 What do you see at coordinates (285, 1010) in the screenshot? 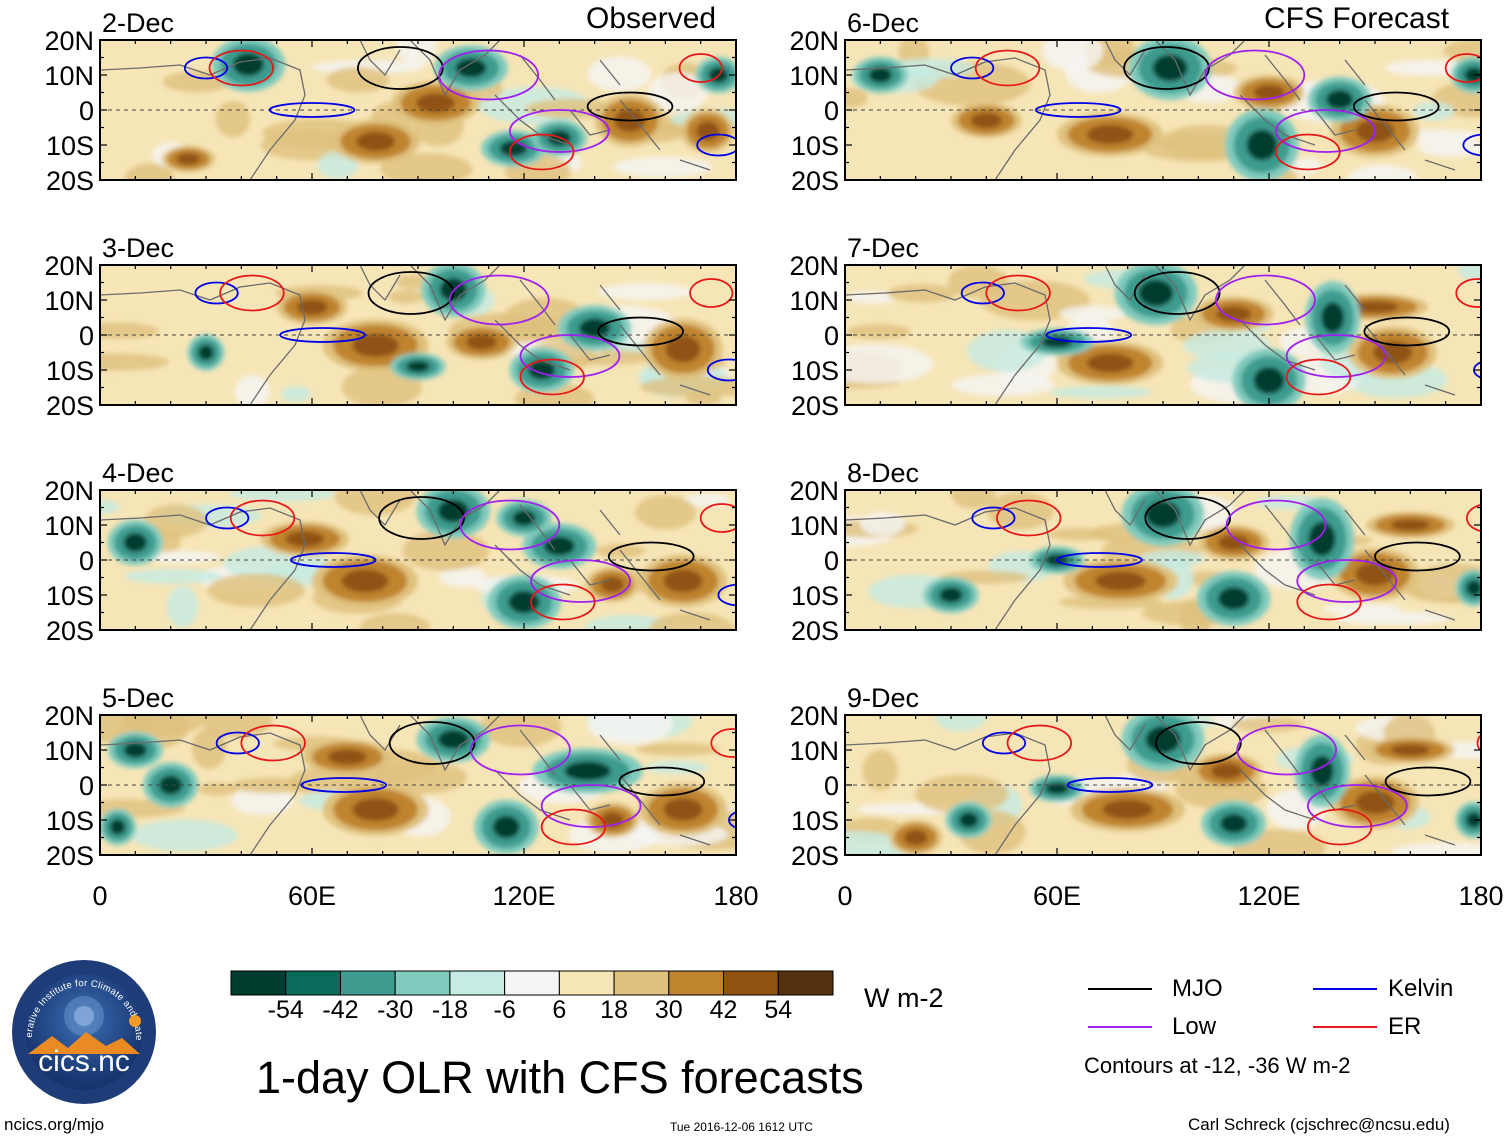
I see `colorbar-label: -54` at bounding box center [285, 1010].